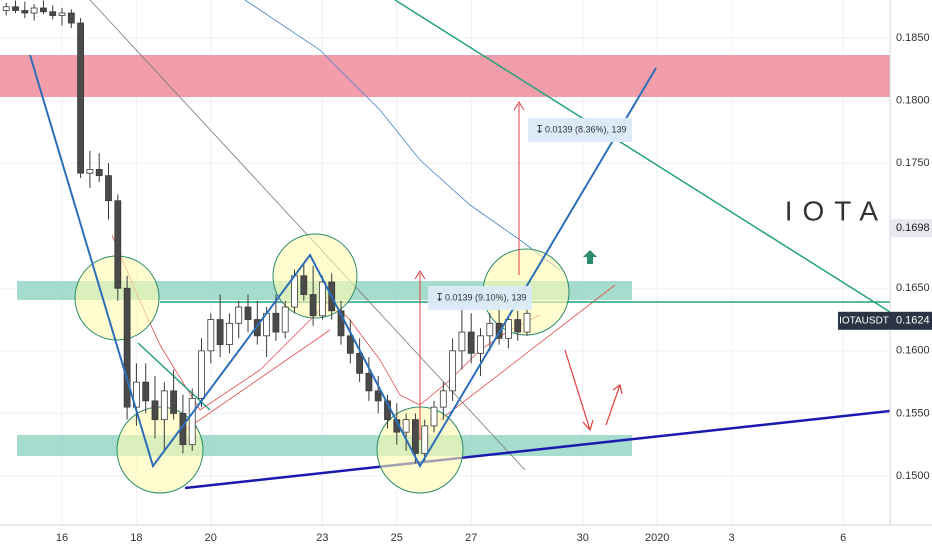 The height and width of the screenshot is (550, 932). I want to click on resistance-zone, so click(445, 76).